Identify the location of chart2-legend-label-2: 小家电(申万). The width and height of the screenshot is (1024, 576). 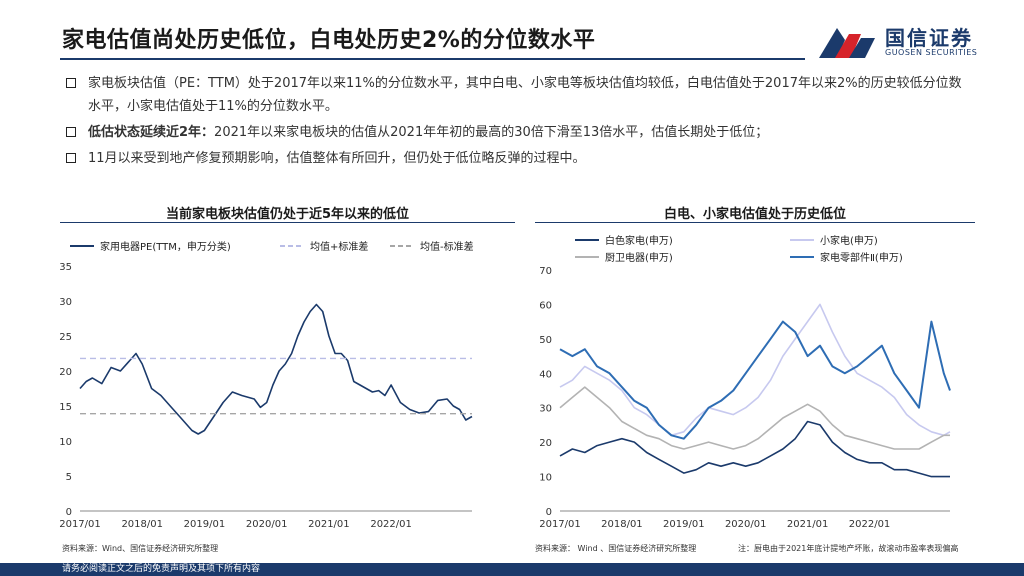
(849, 240).